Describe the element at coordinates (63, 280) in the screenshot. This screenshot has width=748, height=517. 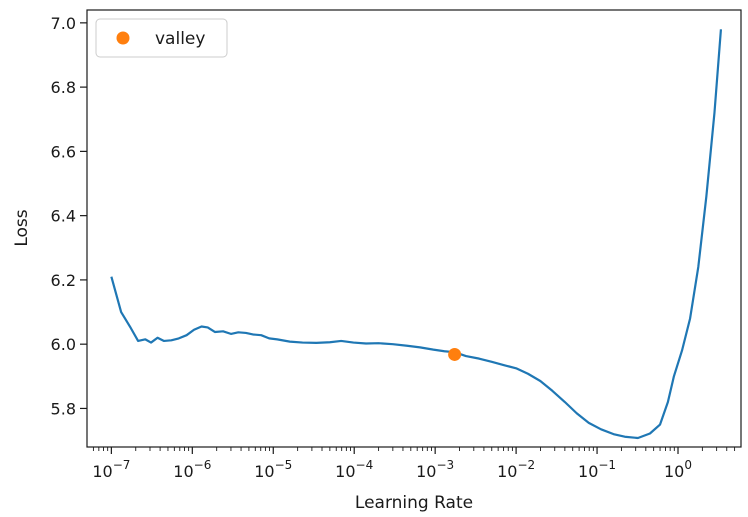
I see `y-tick-label: 6.2` at that location.